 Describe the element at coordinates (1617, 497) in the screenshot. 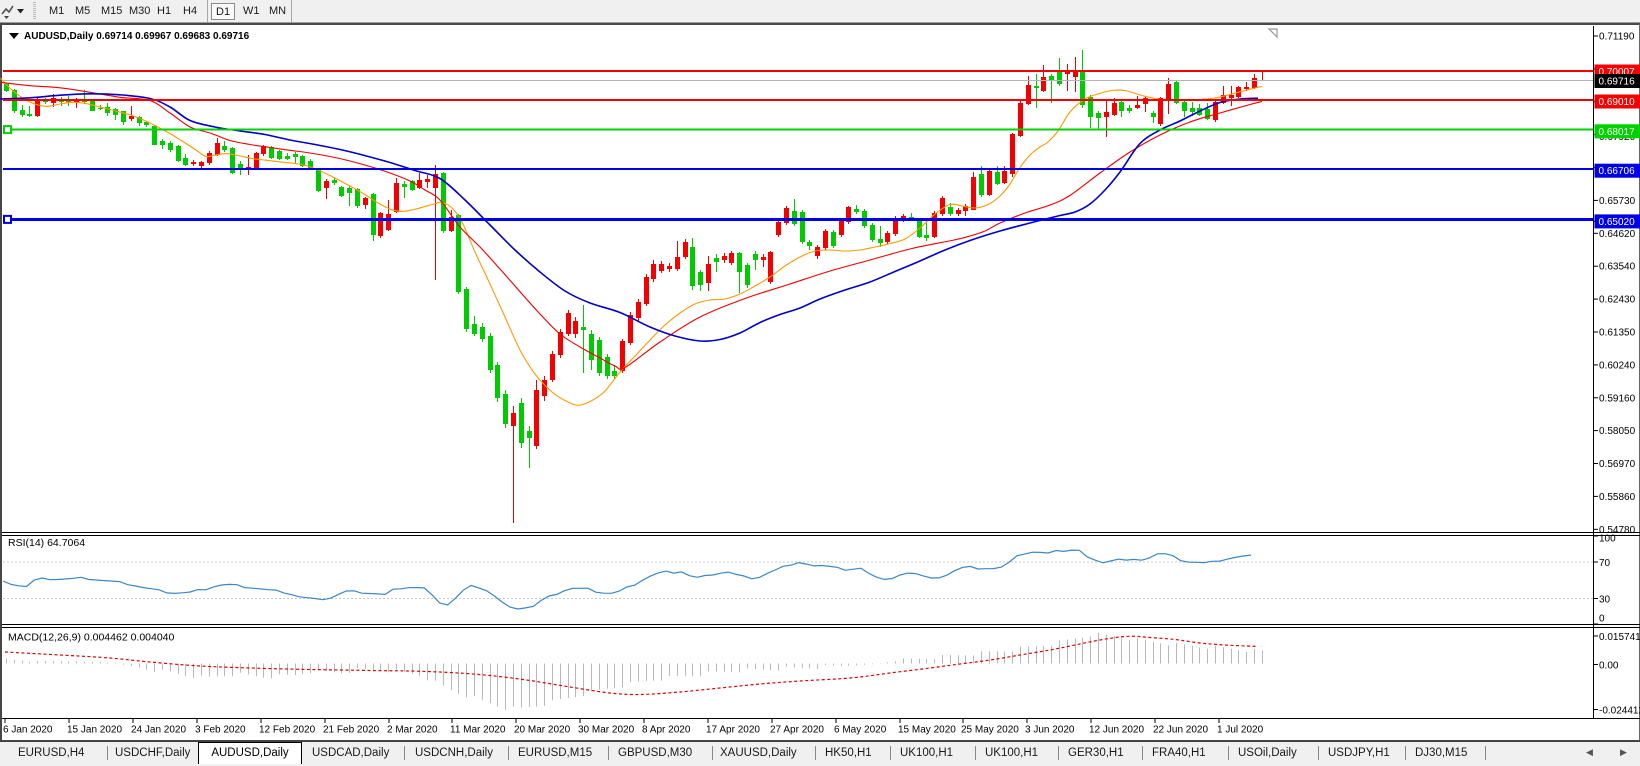

I see `svg-text: 0.55860` at that location.